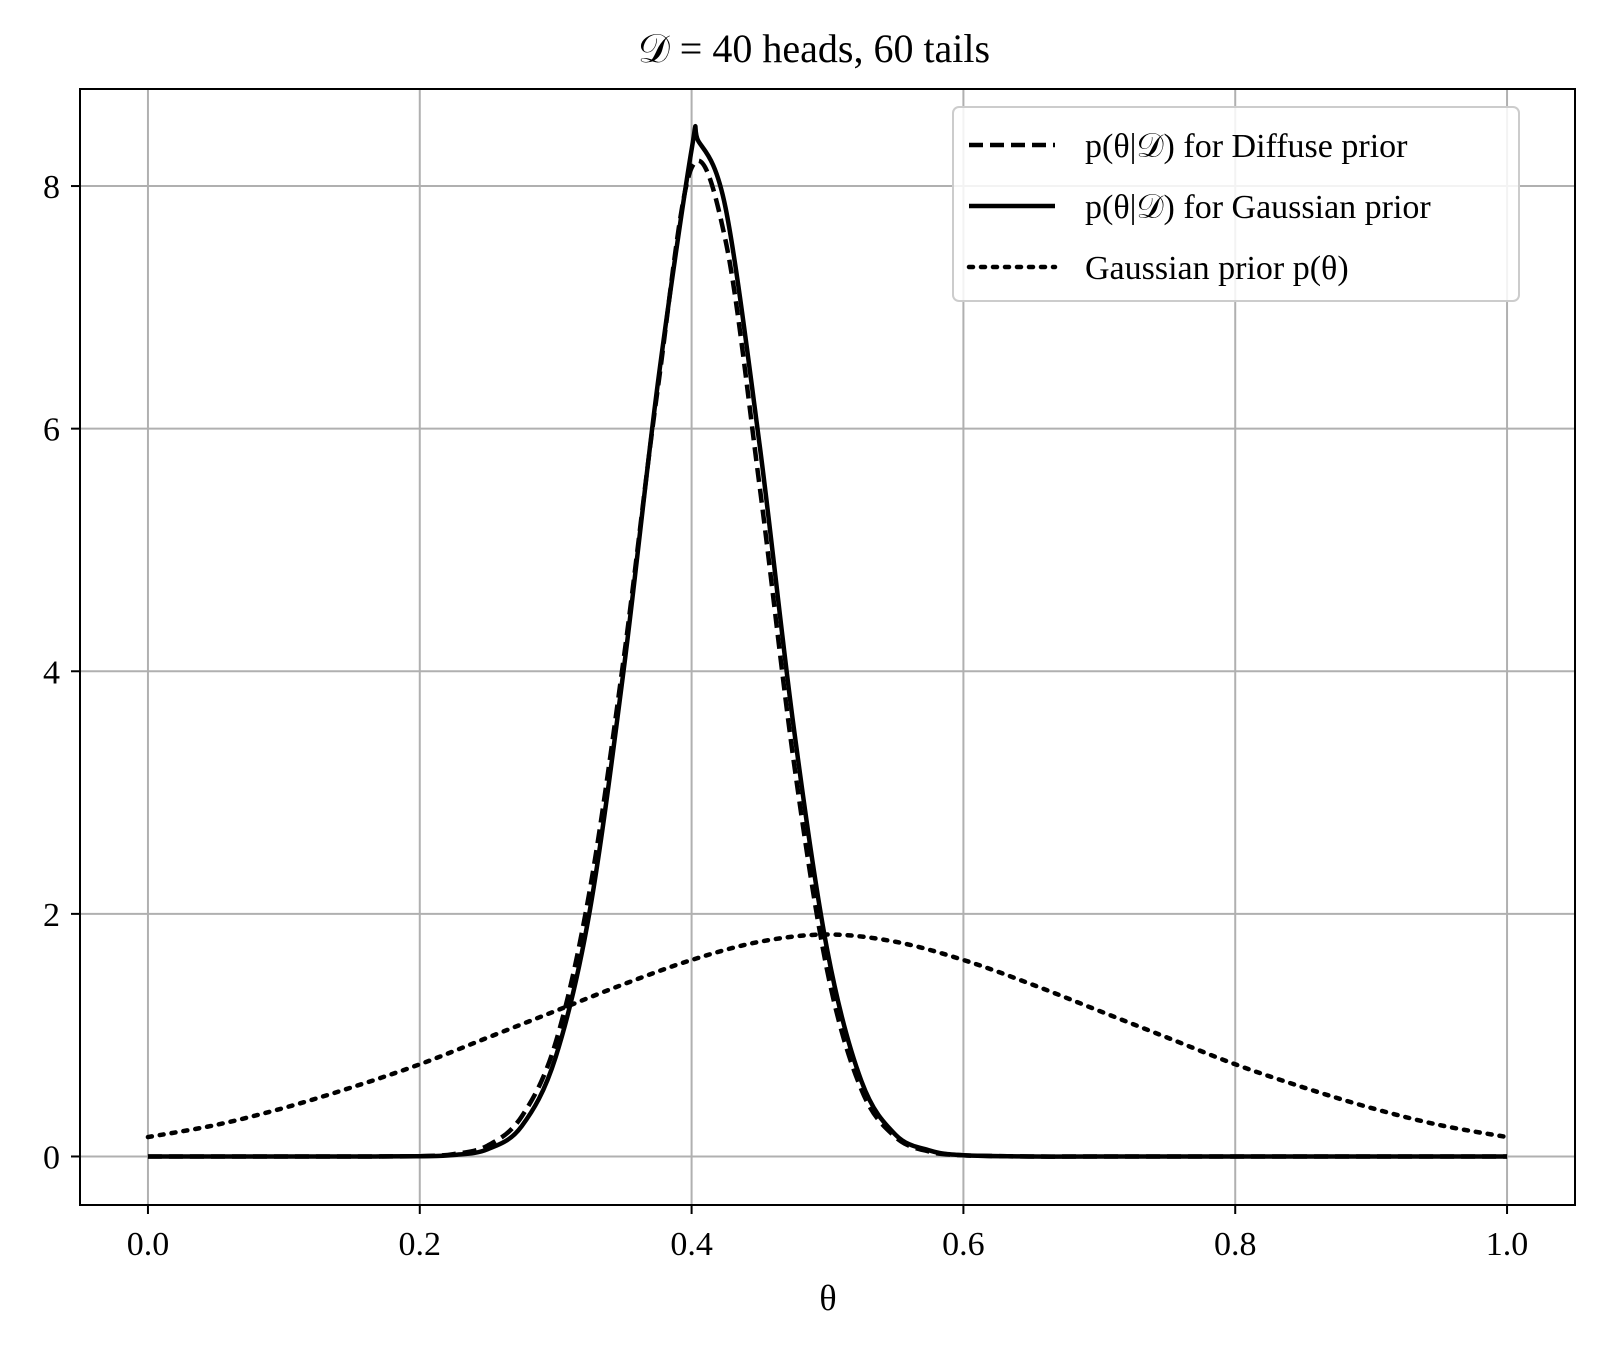 Image resolution: width=1598 pixels, height=1350 pixels. What do you see at coordinates (963, 1244) in the screenshot?
I see `x-tick-label: 0.6` at bounding box center [963, 1244].